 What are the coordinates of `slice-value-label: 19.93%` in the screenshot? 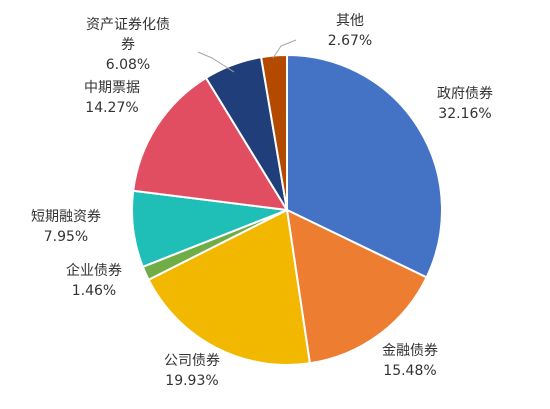 It's located at (191, 381).